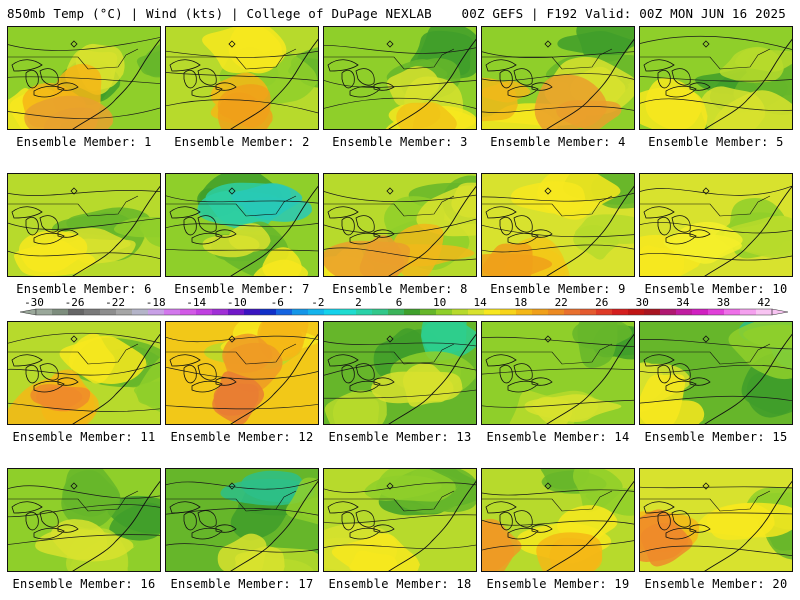  Describe the element at coordinates (723, 302) in the screenshot. I see `colorbar-tick-label: 38` at that location.